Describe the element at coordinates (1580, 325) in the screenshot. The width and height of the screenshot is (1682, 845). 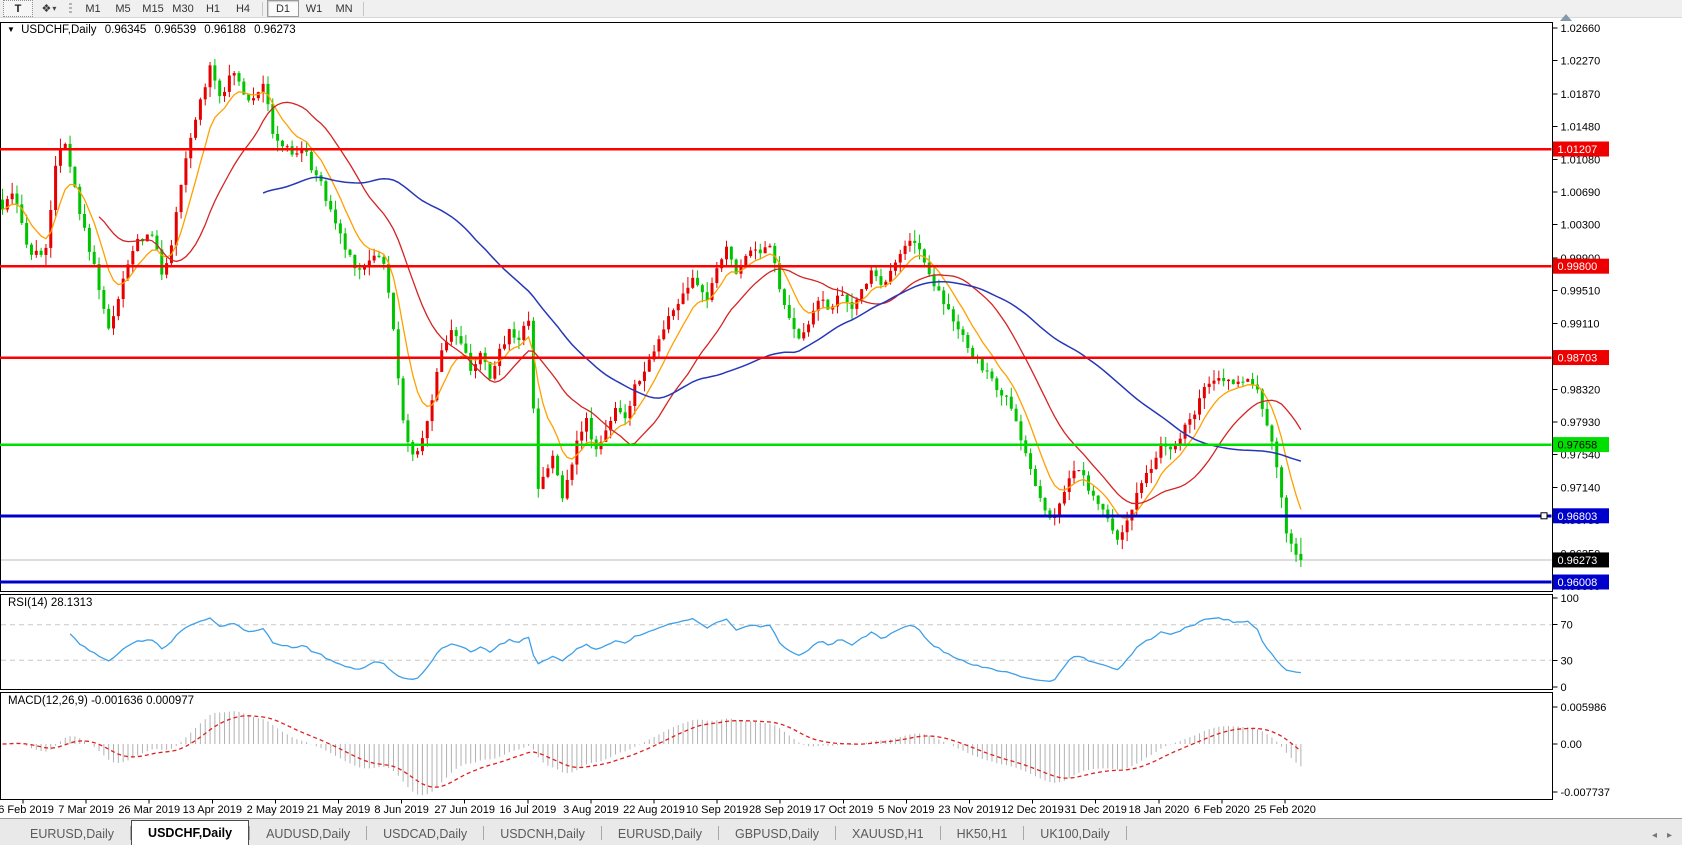
I see `svg-text: 0.99110` at that location.